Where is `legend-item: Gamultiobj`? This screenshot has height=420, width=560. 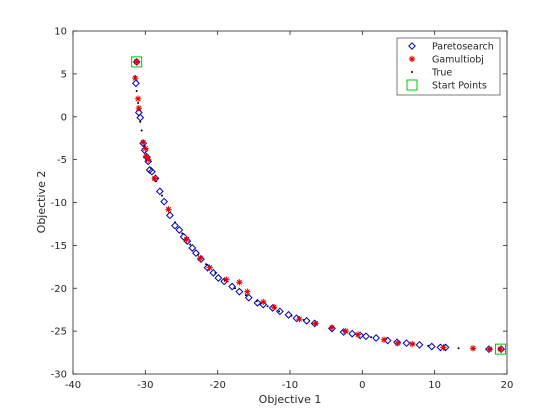
legend-item: Gamultiobj is located at coordinates (446, 60).